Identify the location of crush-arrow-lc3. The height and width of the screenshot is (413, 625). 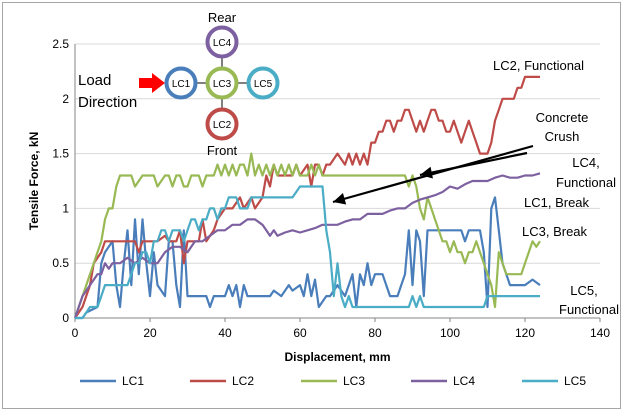
(473, 164).